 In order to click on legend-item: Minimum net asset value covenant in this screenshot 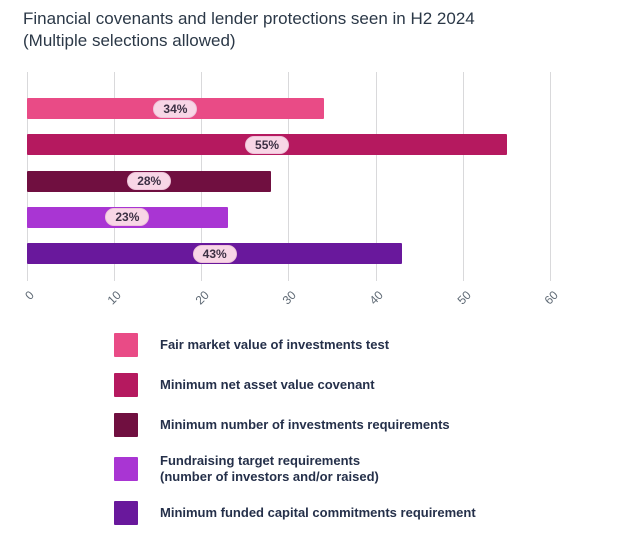, I will do `click(295, 385)`.